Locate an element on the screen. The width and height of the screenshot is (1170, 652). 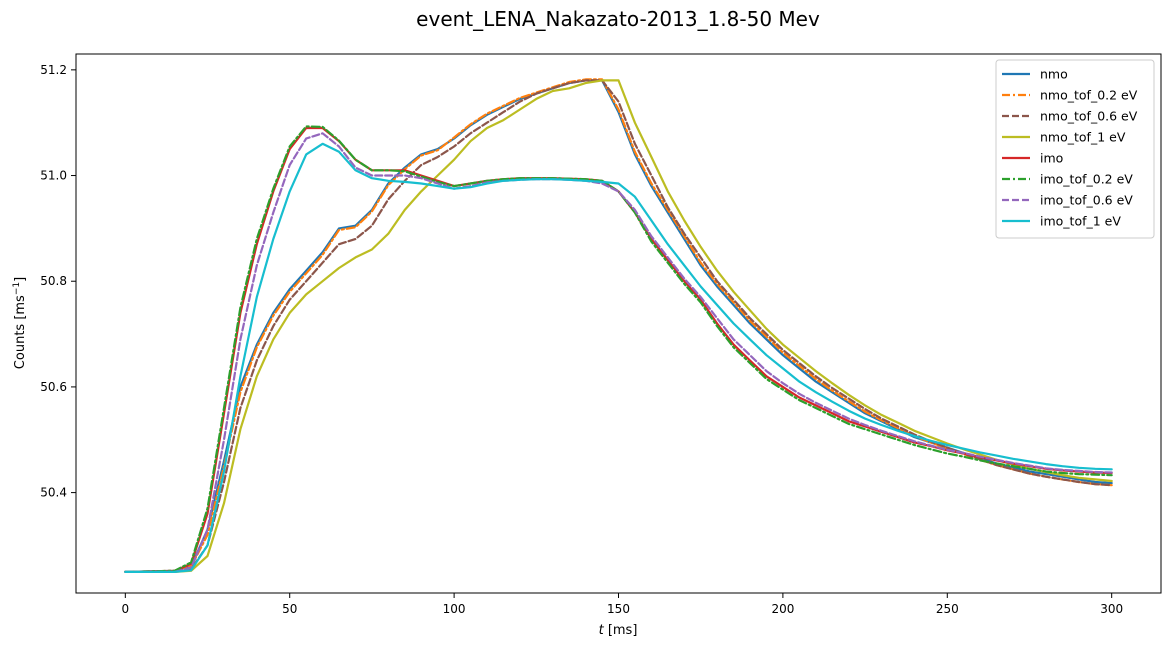
y-axis-label-sup: −1 is located at coordinates (17, 288).